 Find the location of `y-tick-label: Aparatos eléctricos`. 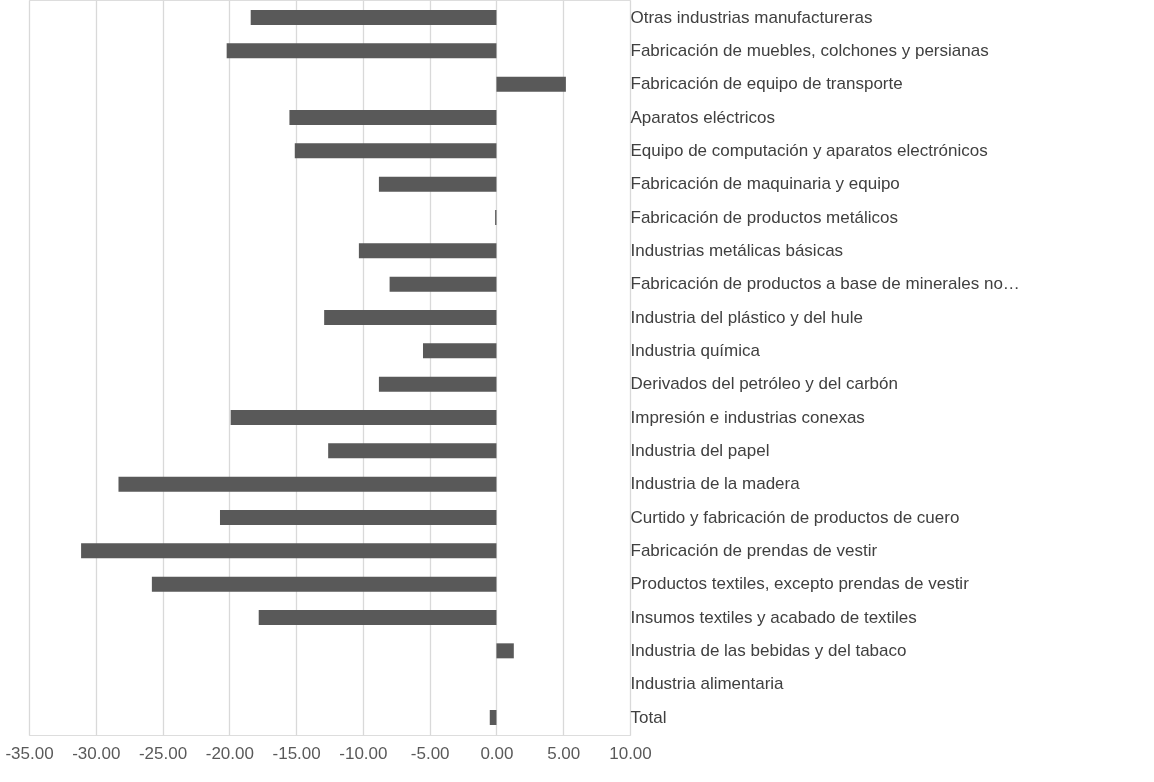

y-tick-label: Aparatos eléctricos is located at coordinates (703, 117).